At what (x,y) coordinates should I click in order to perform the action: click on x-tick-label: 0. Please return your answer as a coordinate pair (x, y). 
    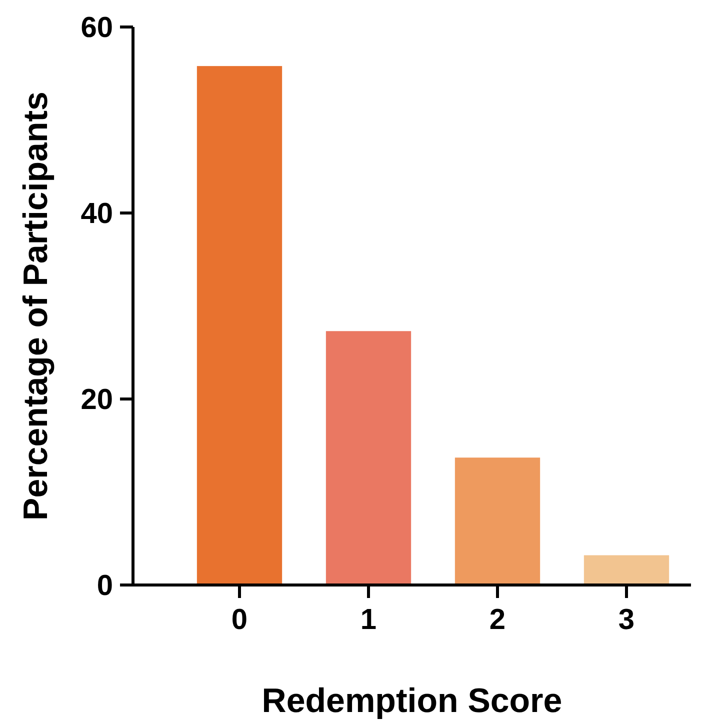
    Looking at the image, I should click on (239, 620).